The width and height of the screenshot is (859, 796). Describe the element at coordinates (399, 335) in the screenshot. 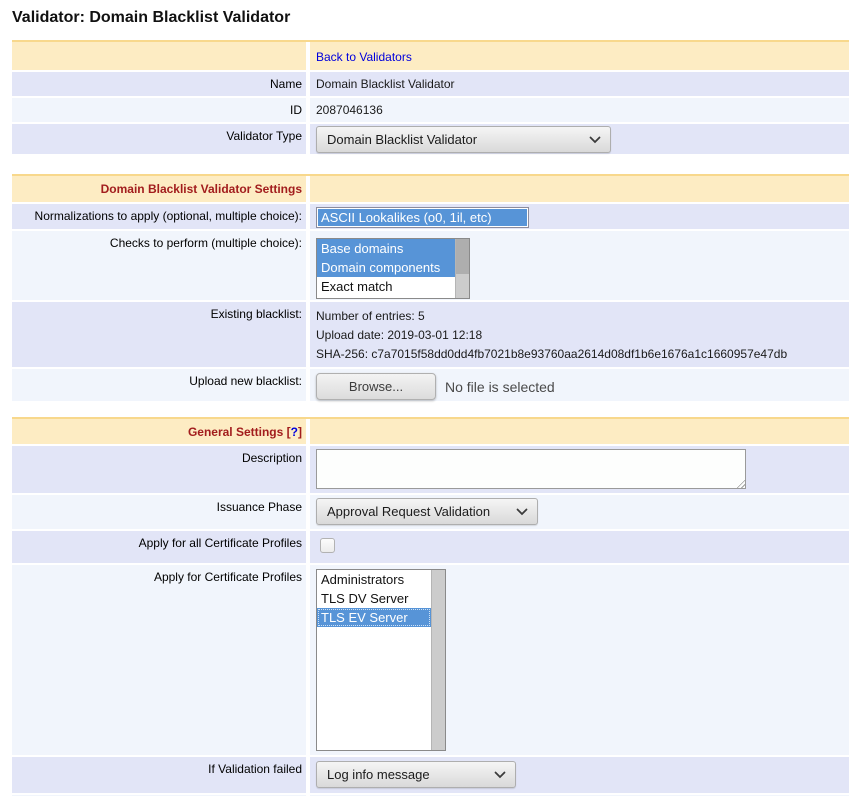

I see `blacklist-upload-date: Upload date: 2019-03-01 12:18` at that location.